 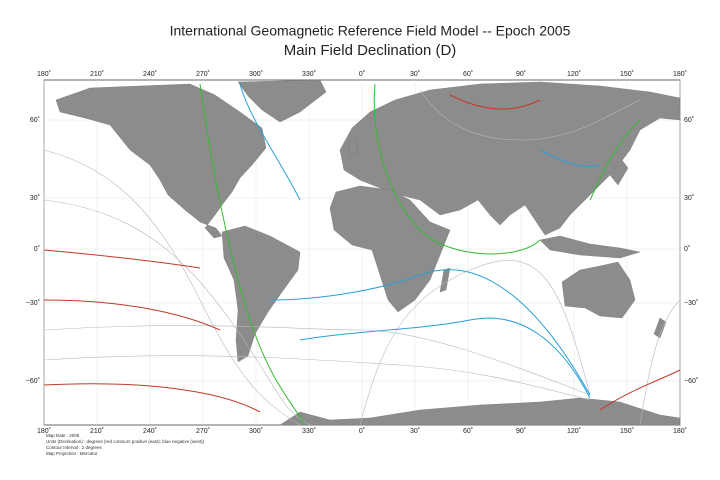 What do you see at coordinates (63, 435) in the screenshot?
I see `note: Map Date : 2005` at bounding box center [63, 435].